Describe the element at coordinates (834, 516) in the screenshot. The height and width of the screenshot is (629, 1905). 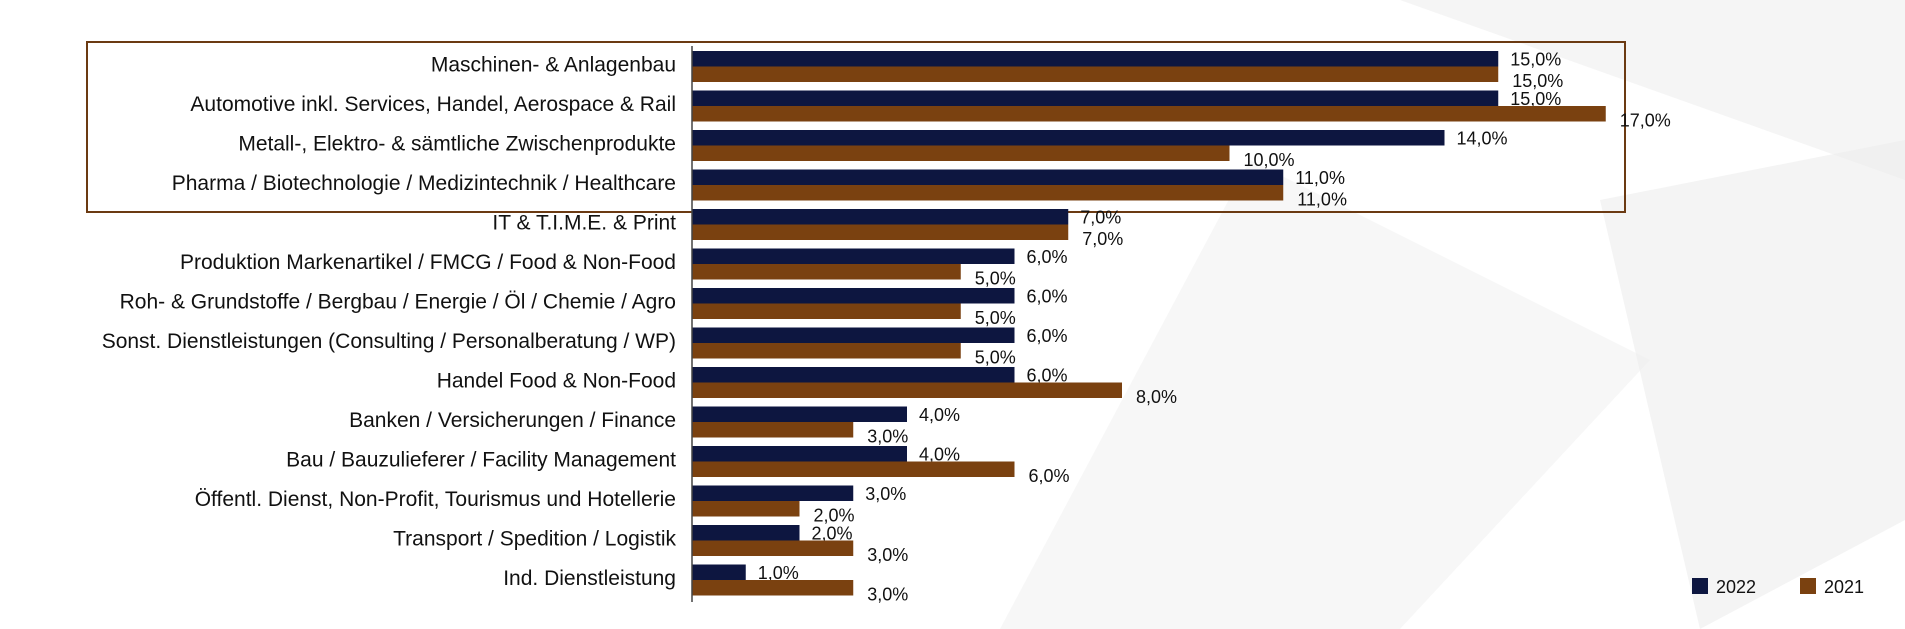
I see `value-label-2021: 2,0%` at that location.